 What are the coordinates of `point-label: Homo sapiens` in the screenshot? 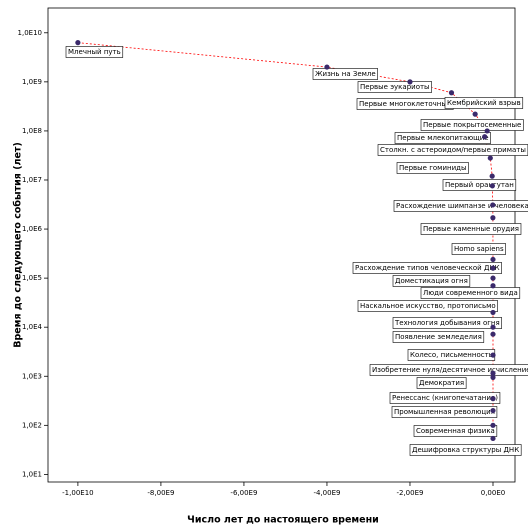 It's located at (479, 249).